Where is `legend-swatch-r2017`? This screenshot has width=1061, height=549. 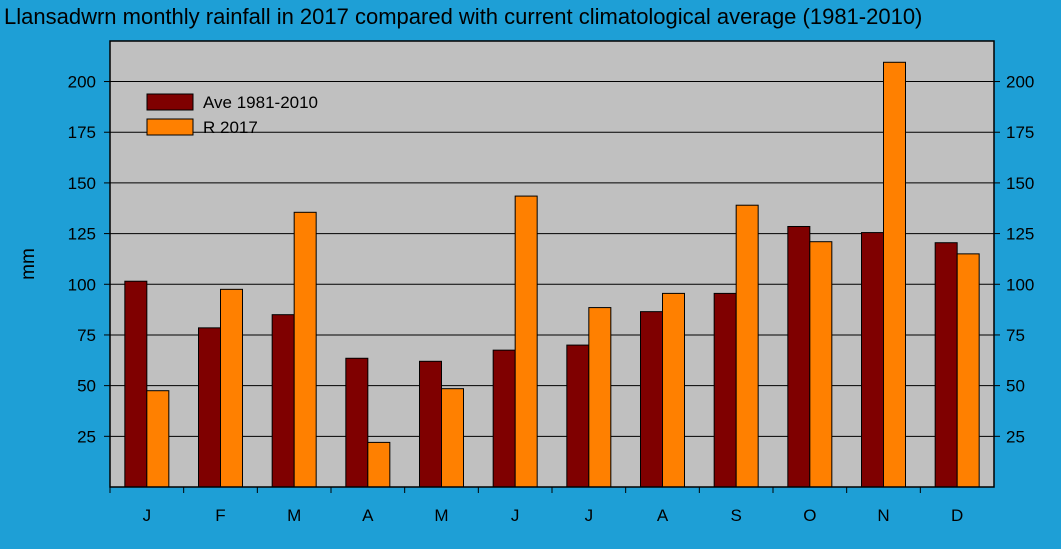 legend-swatch-r2017 is located at coordinates (170, 127).